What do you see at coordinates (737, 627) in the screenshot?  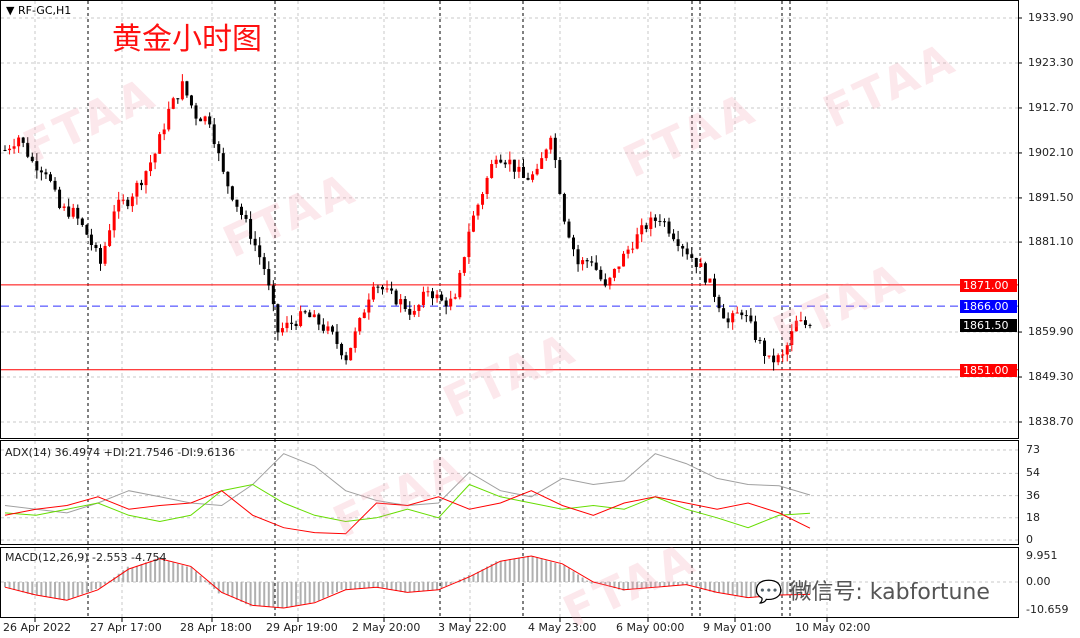 I see `time-label: 9 May 01:00` at bounding box center [737, 627].